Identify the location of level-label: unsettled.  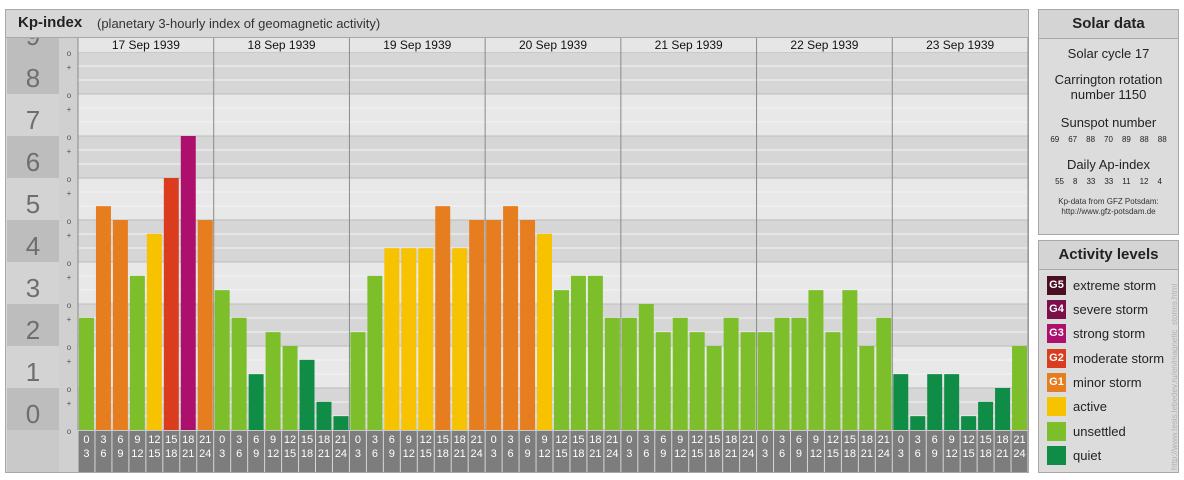
(1099, 431).